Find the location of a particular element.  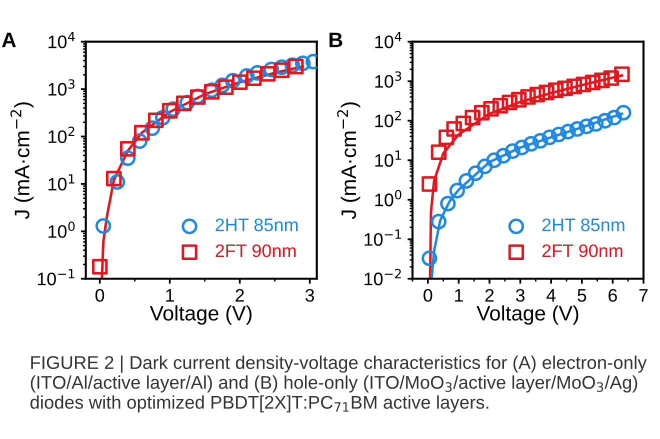

text: FIGURE 2 | Dark current density-voltage characteristics for (A) electron-only (ITO/Al/active layer/Al) and (B) hole-only (ITO/MoO$_{3}$/active layer/MoO$_{3}$/Ag) diodes with optimized PBDT[2X]T:PC$_{71}$BM active layers. is located at coordinates (338, 384).